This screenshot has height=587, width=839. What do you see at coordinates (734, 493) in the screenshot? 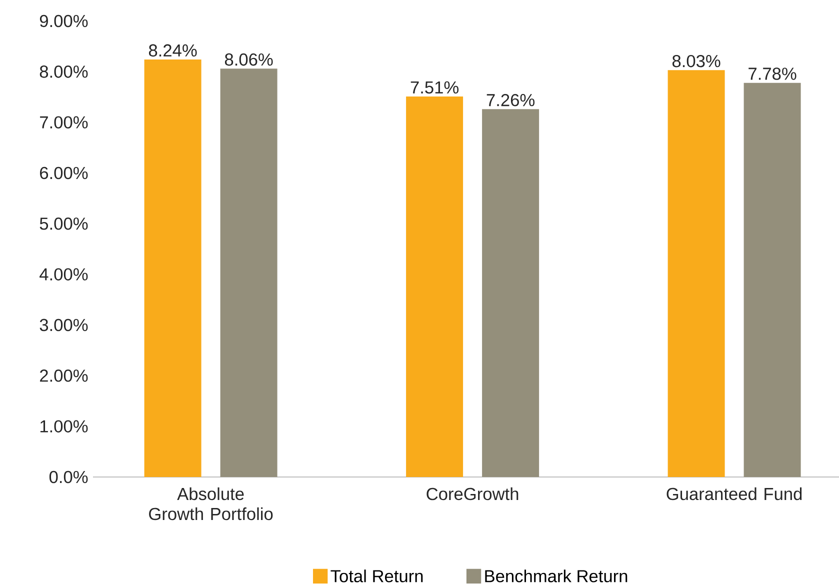
I see `x-tick-label: Guaranteed Fund` at bounding box center [734, 493].